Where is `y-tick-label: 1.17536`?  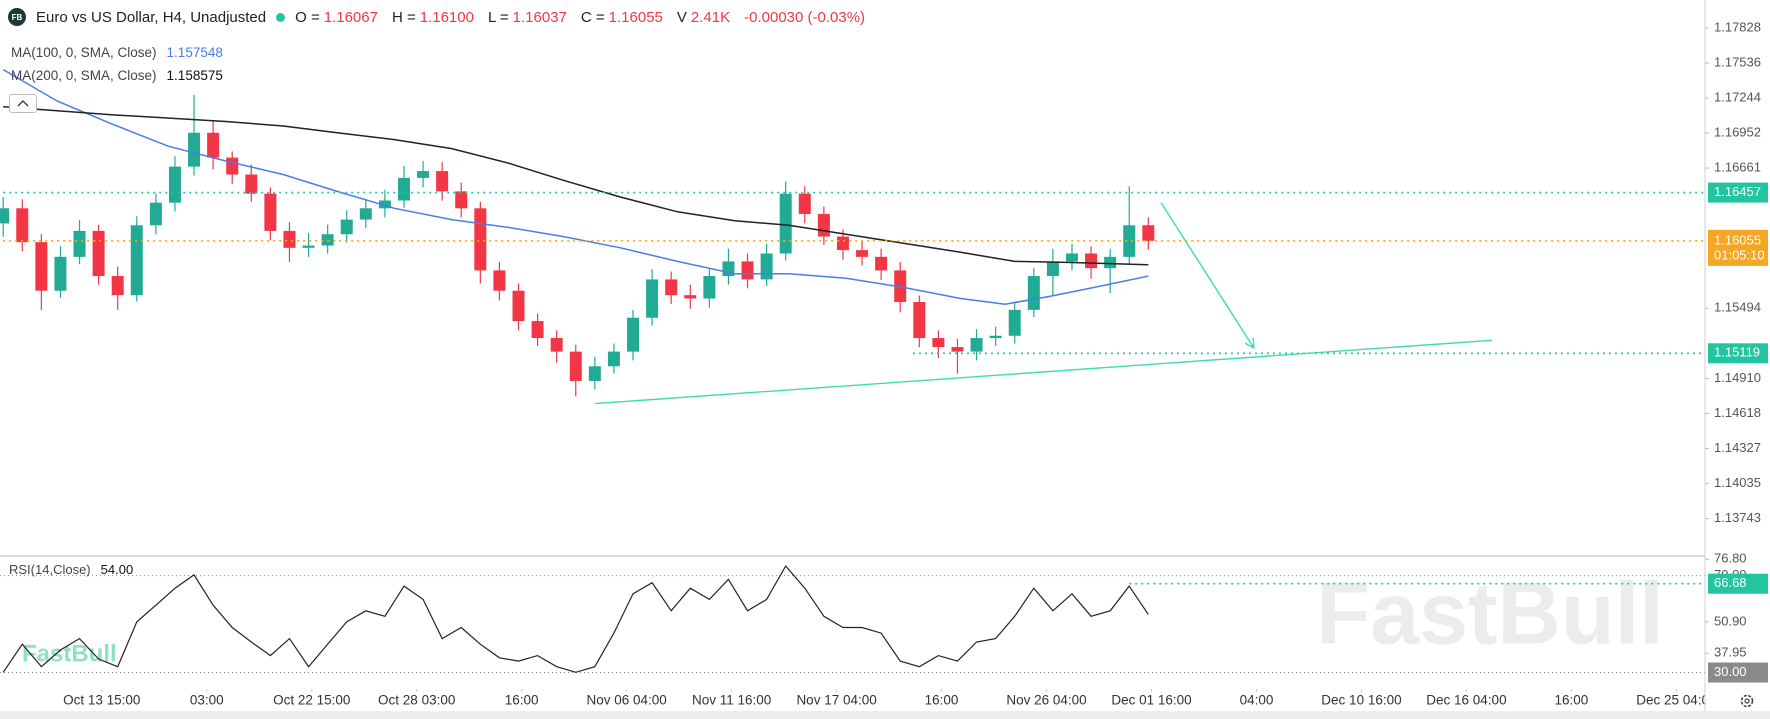 y-tick-label: 1.17536 is located at coordinates (1737, 61).